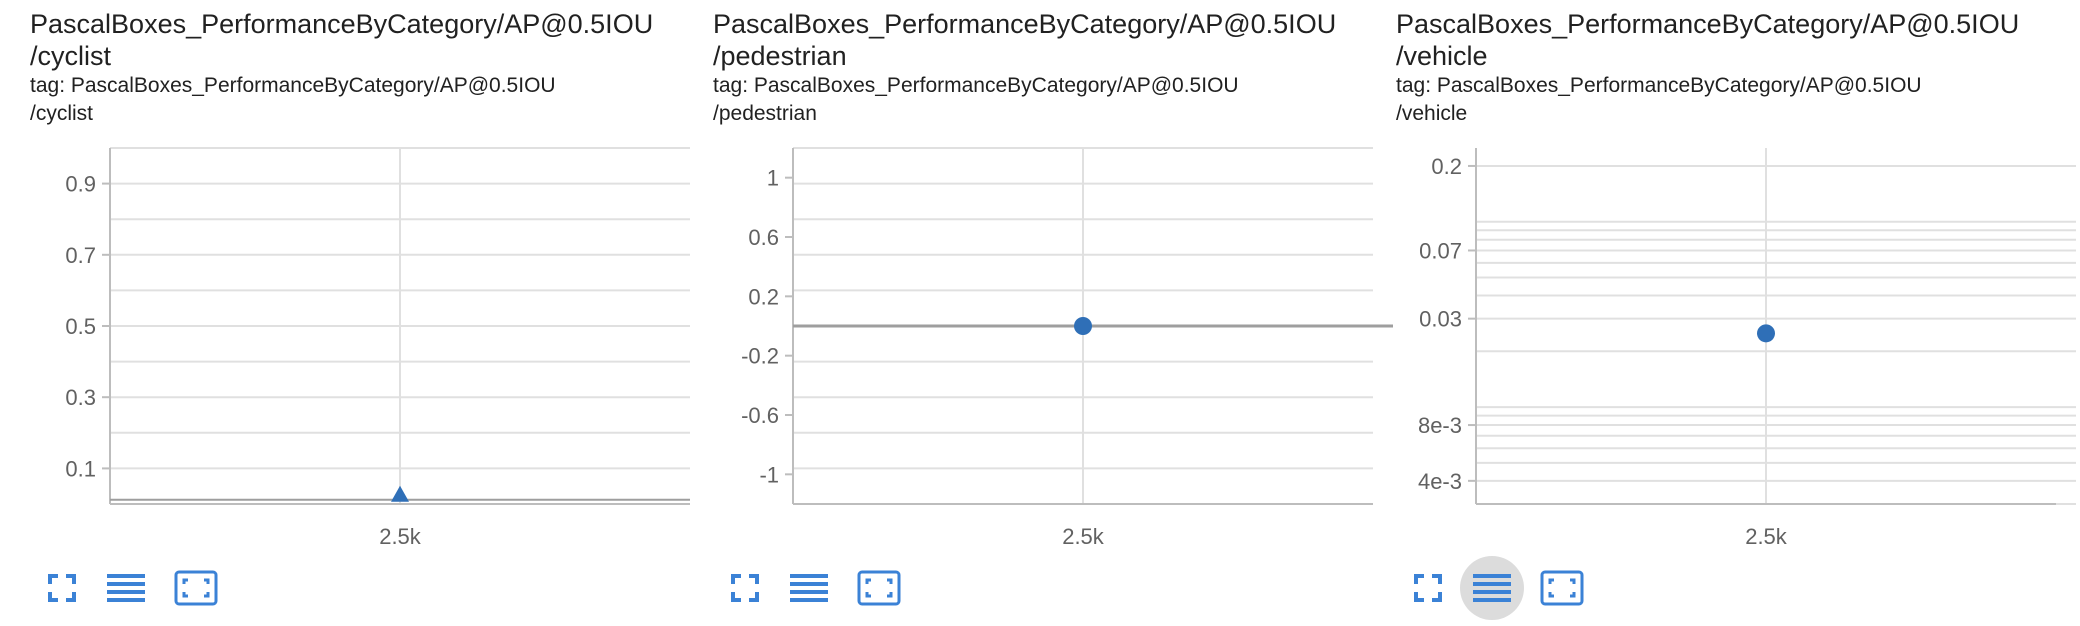 This screenshot has height=626, width=2080. I want to click on y-tick-label: 4e-3, so click(1440, 481).